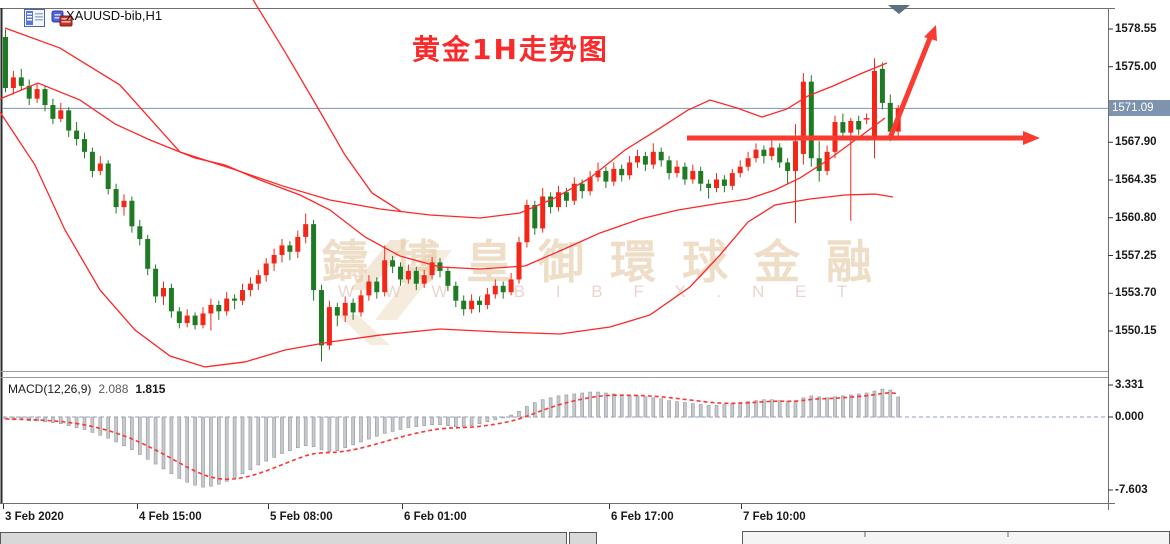 The image size is (1170, 544). I want to click on chart-list-icon, so click(34, 20).